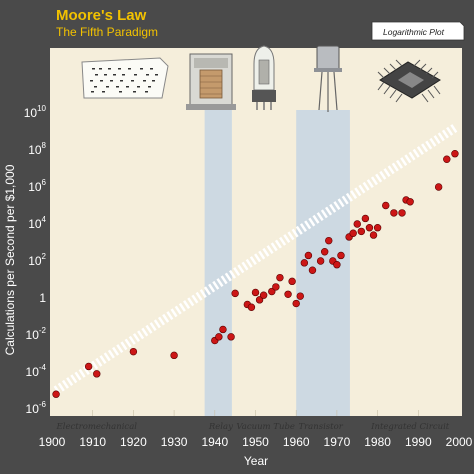 The width and height of the screenshot is (474, 474). Describe the element at coordinates (133, 442) in the screenshot. I see `x-tick-label: 1920` at that location.